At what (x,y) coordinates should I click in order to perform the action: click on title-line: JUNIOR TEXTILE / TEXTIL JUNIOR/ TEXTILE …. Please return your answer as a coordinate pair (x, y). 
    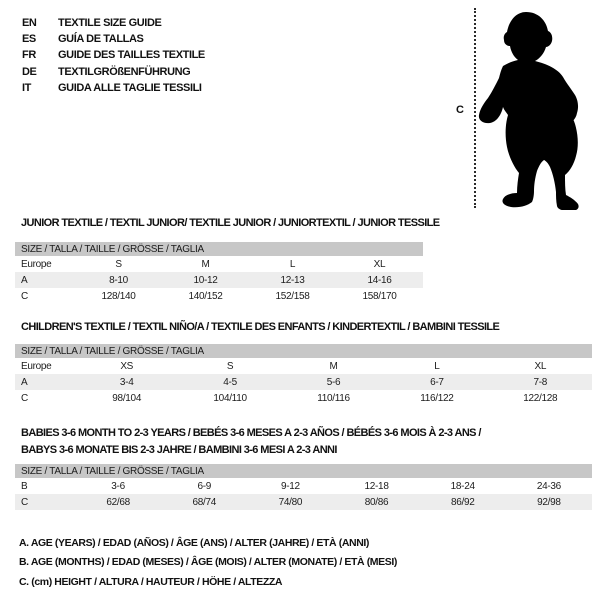
    Looking at the image, I should click on (230, 223).